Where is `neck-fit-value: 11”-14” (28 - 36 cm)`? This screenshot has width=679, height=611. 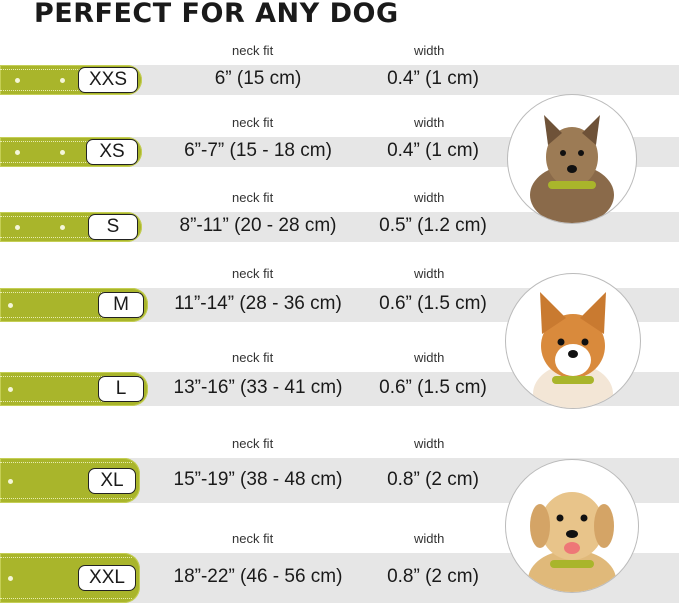 neck-fit-value: 11”-14” (28 - 36 cm) is located at coordinates (258, 303).